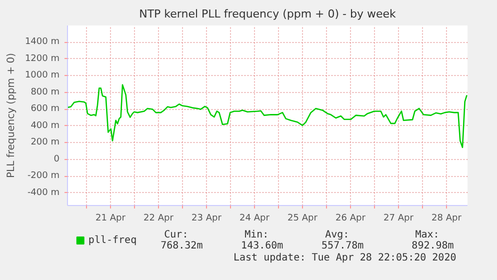 The image size is (497, 280). Describe the element at coordinates (11, 115) in the screenshot. I see `y-axis-title: PLL frequency (ppm + 0)` at that location.